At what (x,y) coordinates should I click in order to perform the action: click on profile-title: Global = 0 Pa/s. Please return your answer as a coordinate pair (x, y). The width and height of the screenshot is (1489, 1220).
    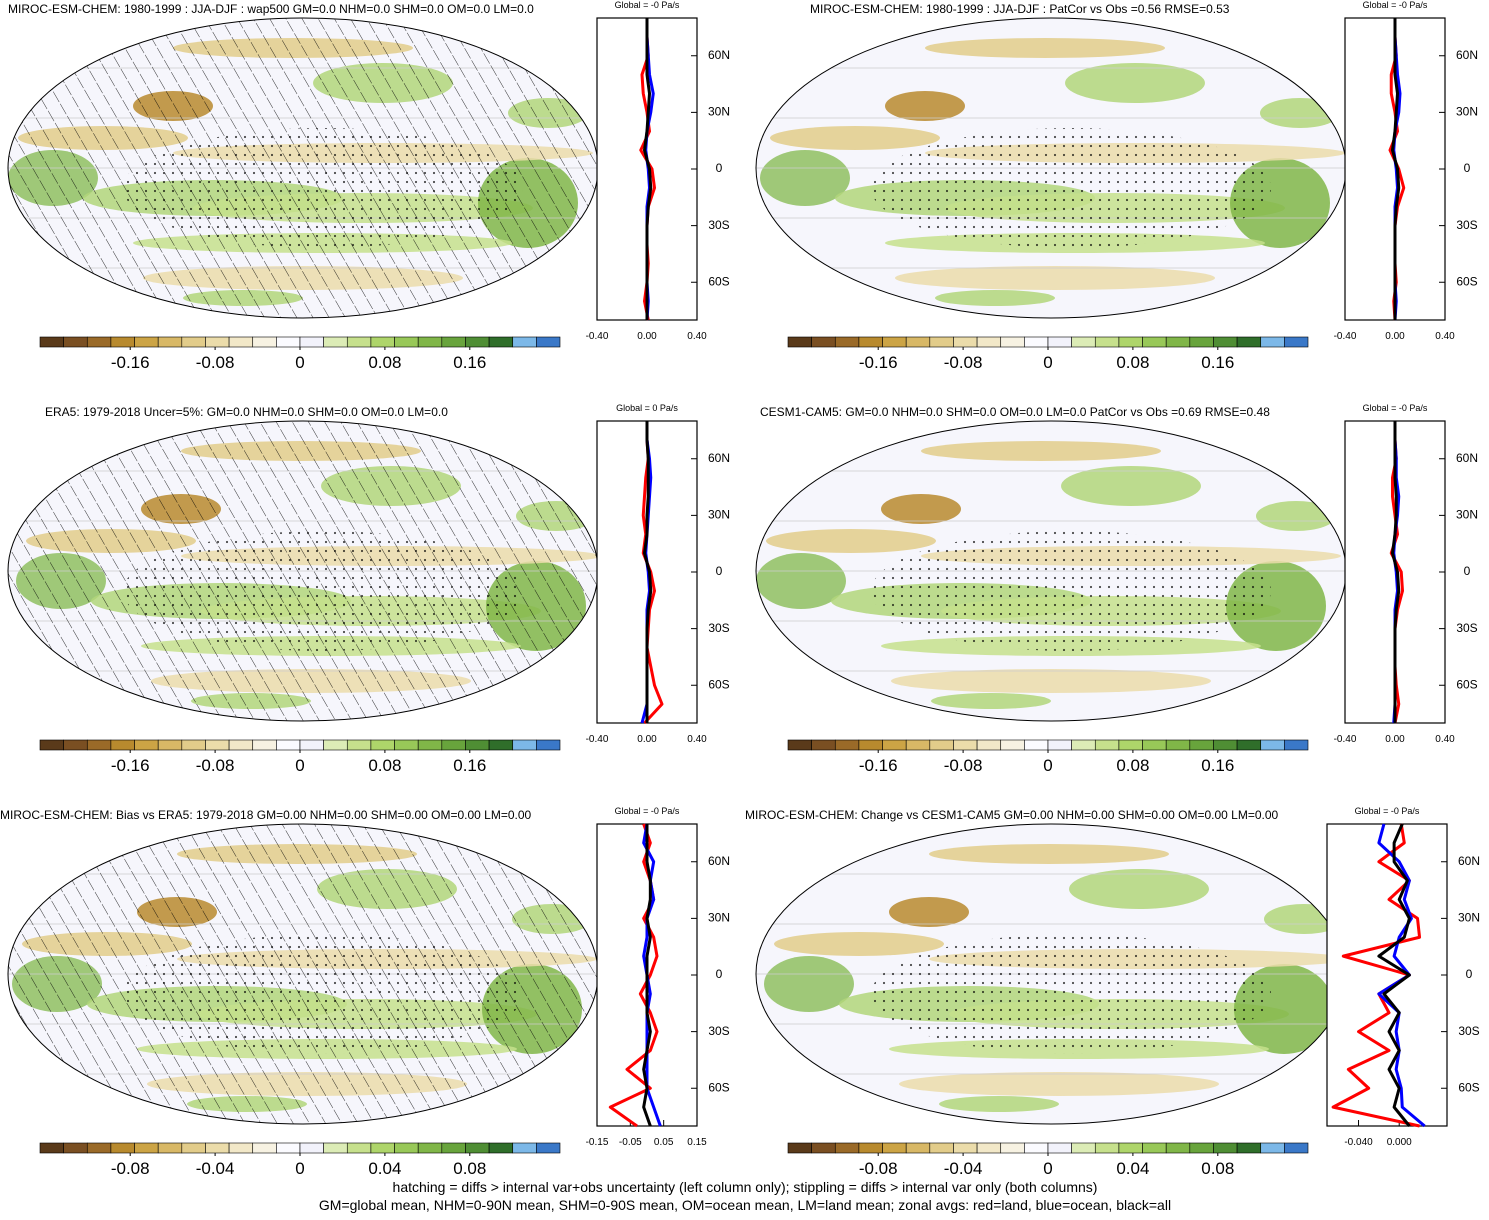
    Looking at the image, I should click on (647, 408).